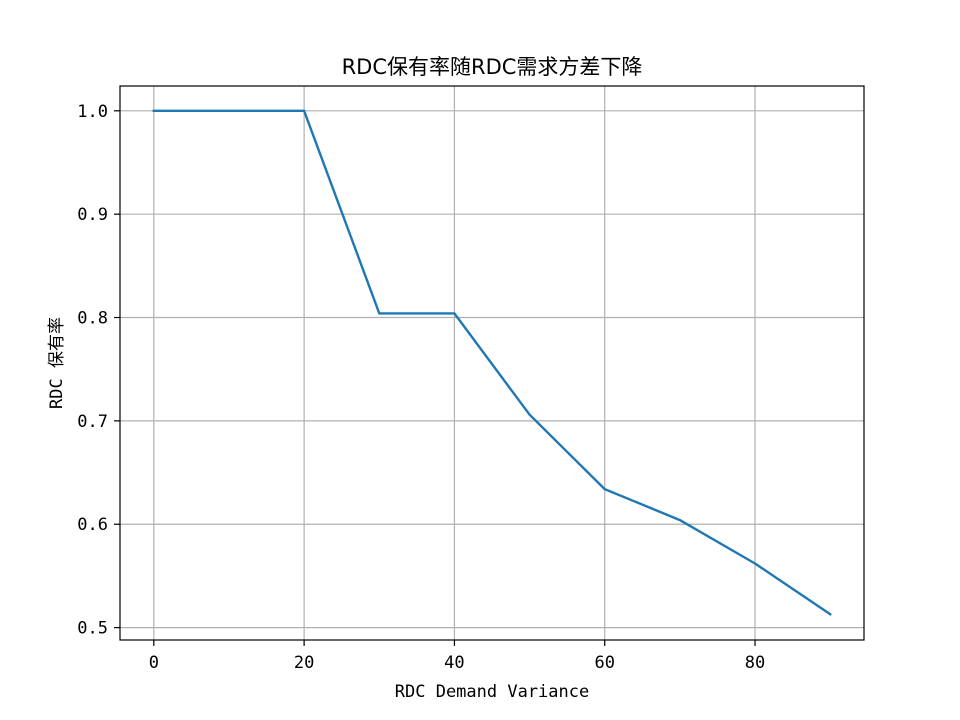 This screenshot has width=960, height=720. I want to click on x-tick-label: 0, so click(154, 663).